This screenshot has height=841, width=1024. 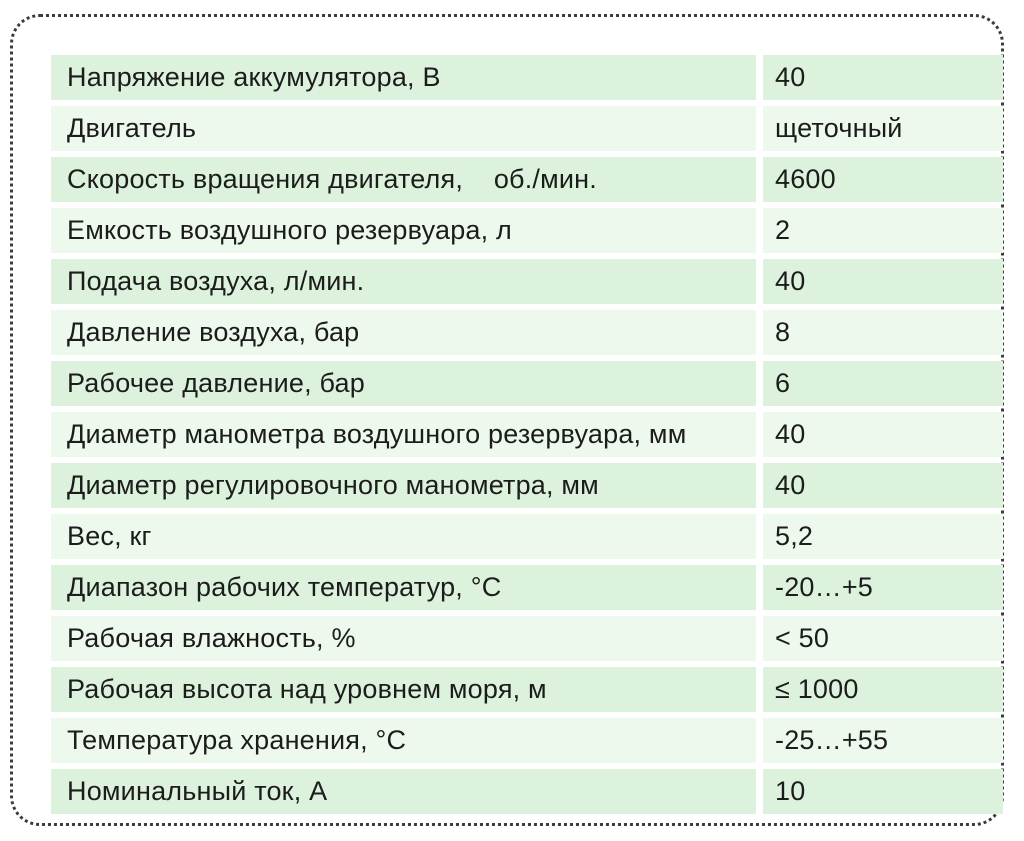 What do you see at coordinates (883, 179) in the screenshot?
I see `spec-value: 4600` at bounding box center [883, 179].